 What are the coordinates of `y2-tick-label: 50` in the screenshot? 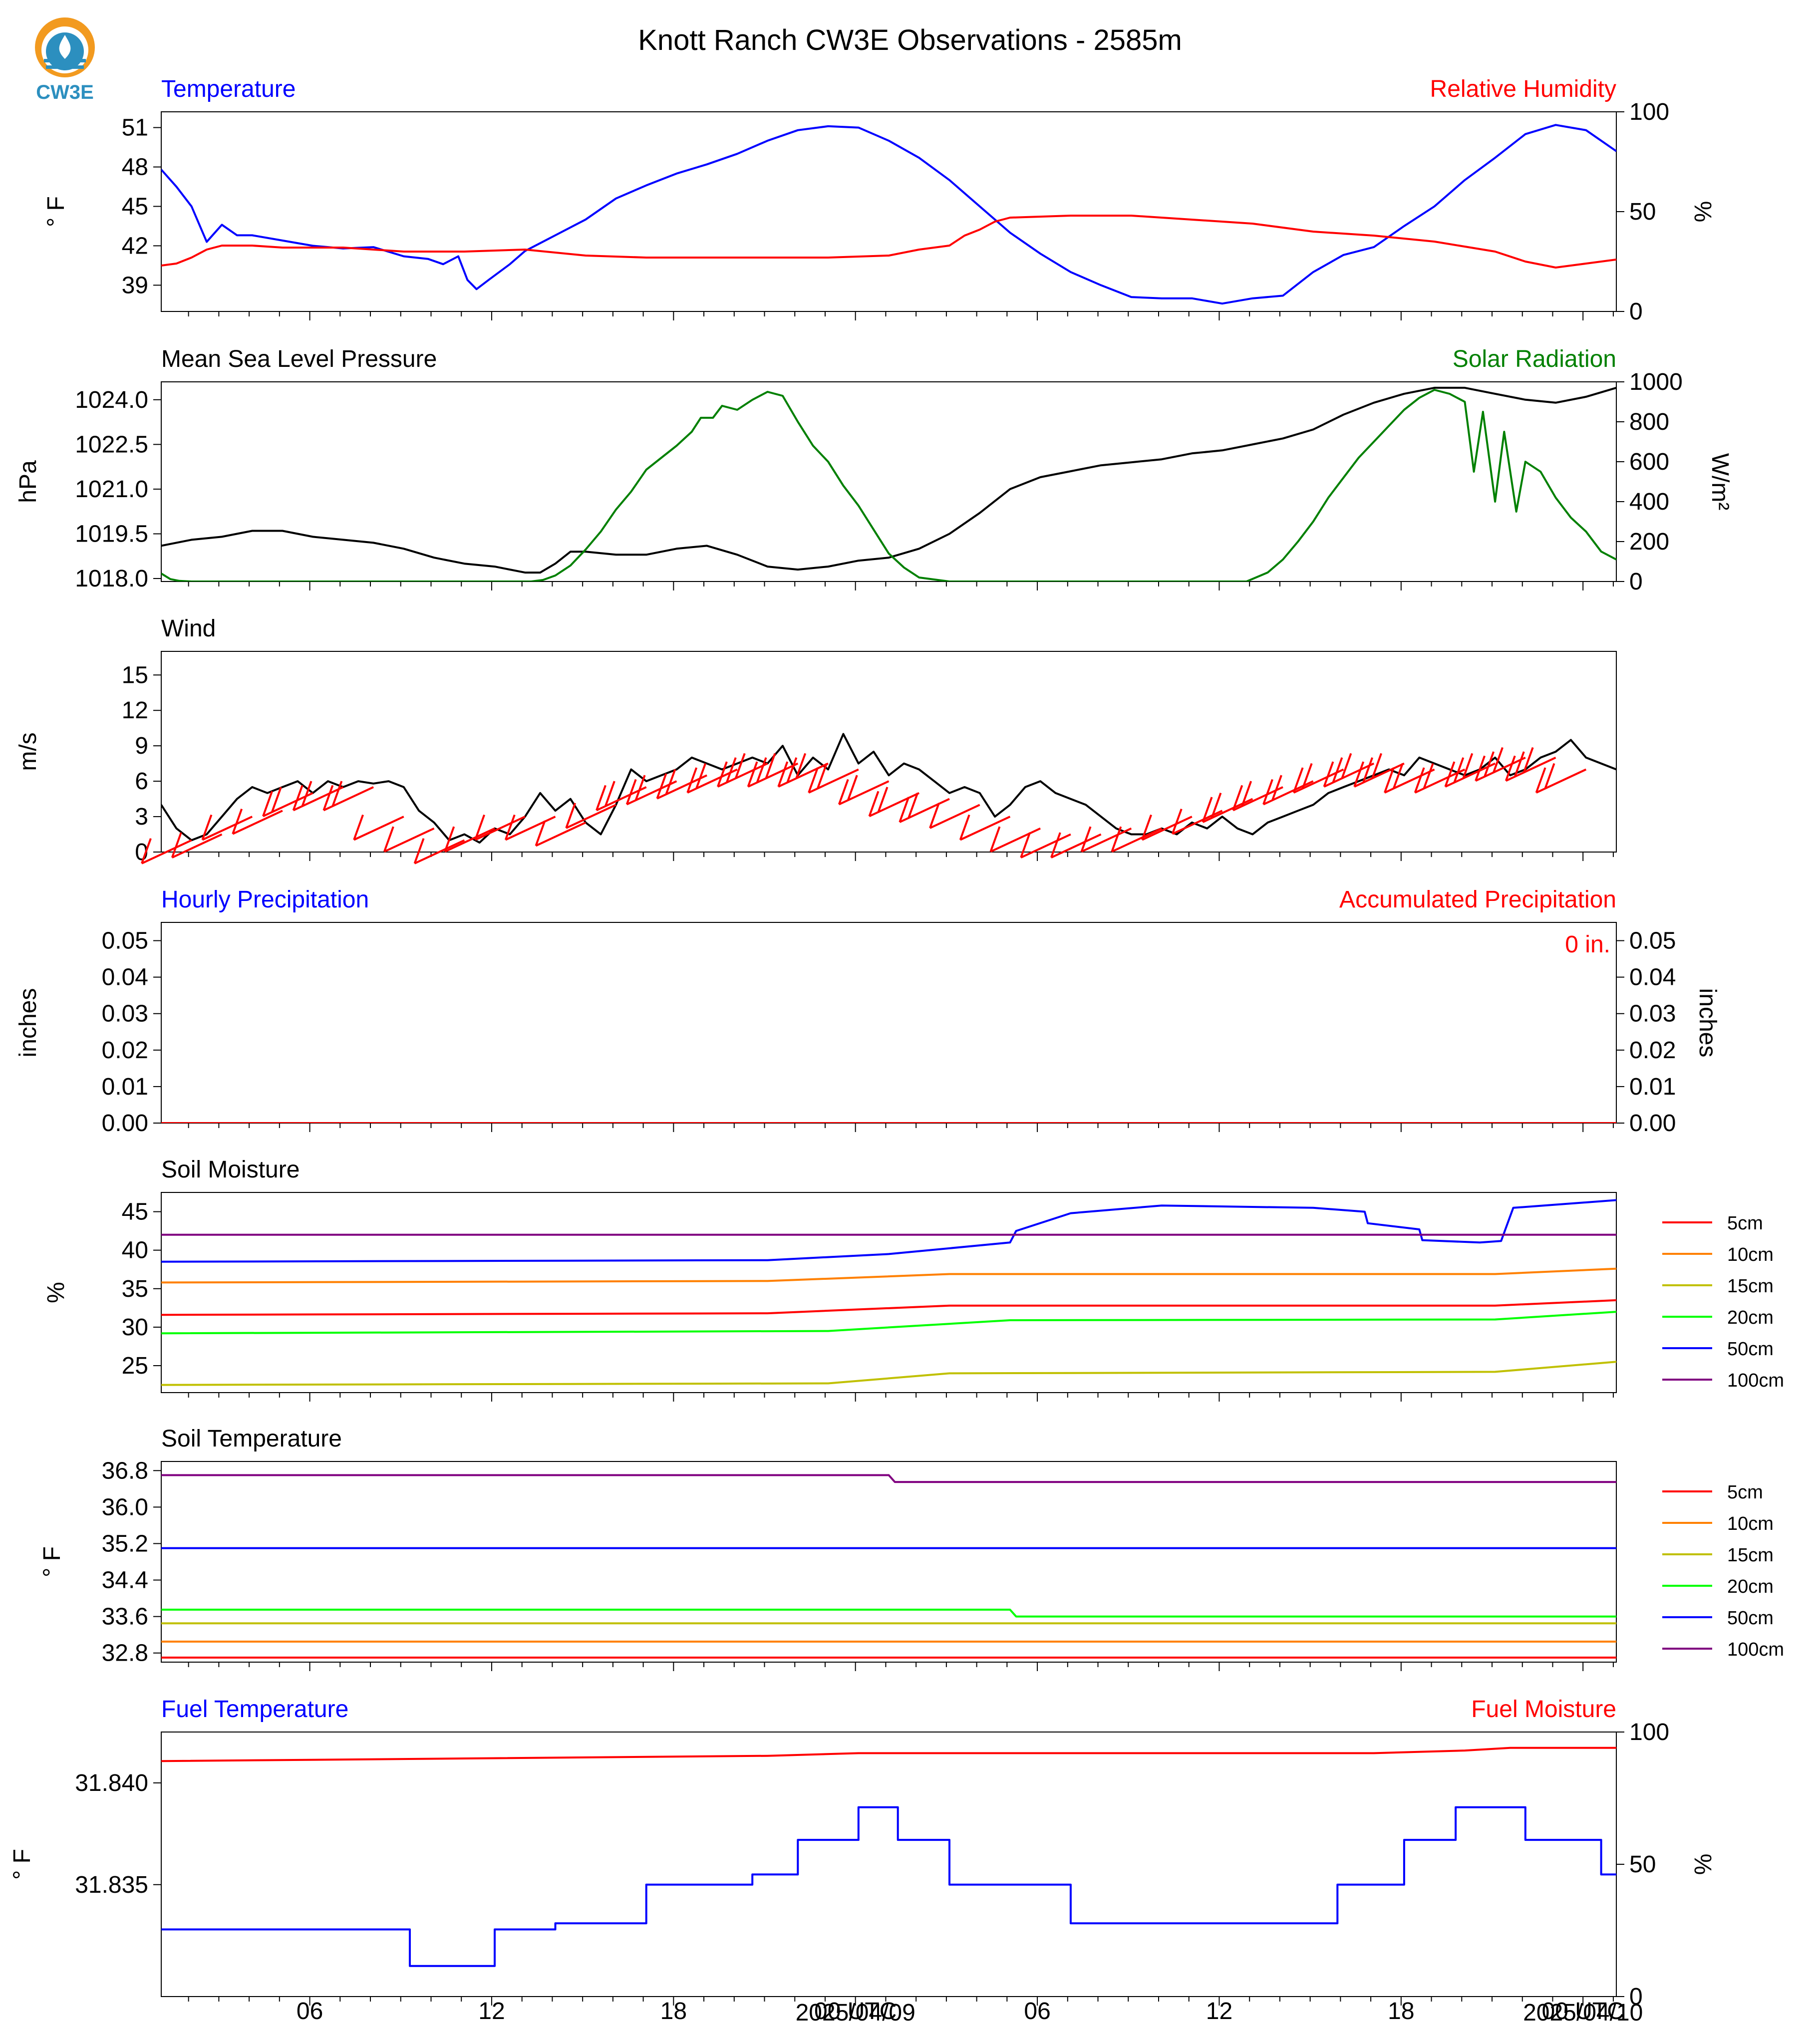 It's located at (1642, 212).